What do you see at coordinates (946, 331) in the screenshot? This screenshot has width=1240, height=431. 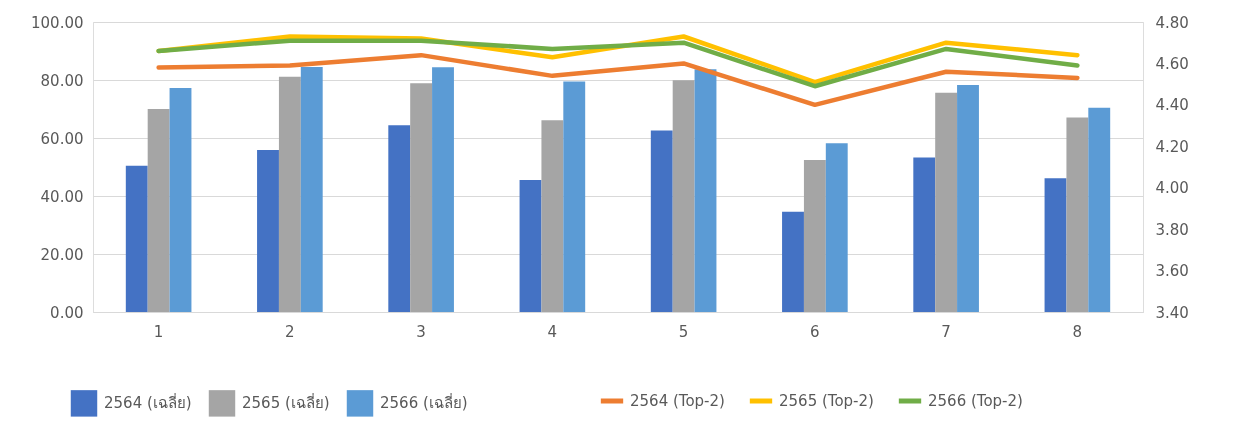 I see `x-tick-label: 7` at bounding box center [946, 331].